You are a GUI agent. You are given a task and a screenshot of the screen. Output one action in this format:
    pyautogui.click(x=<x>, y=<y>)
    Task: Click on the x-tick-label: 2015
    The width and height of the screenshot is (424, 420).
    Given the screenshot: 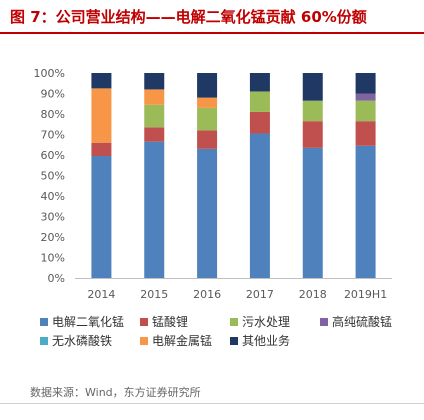 What is the action you would take?
    pyautogui.click(x=154, y=294)
    